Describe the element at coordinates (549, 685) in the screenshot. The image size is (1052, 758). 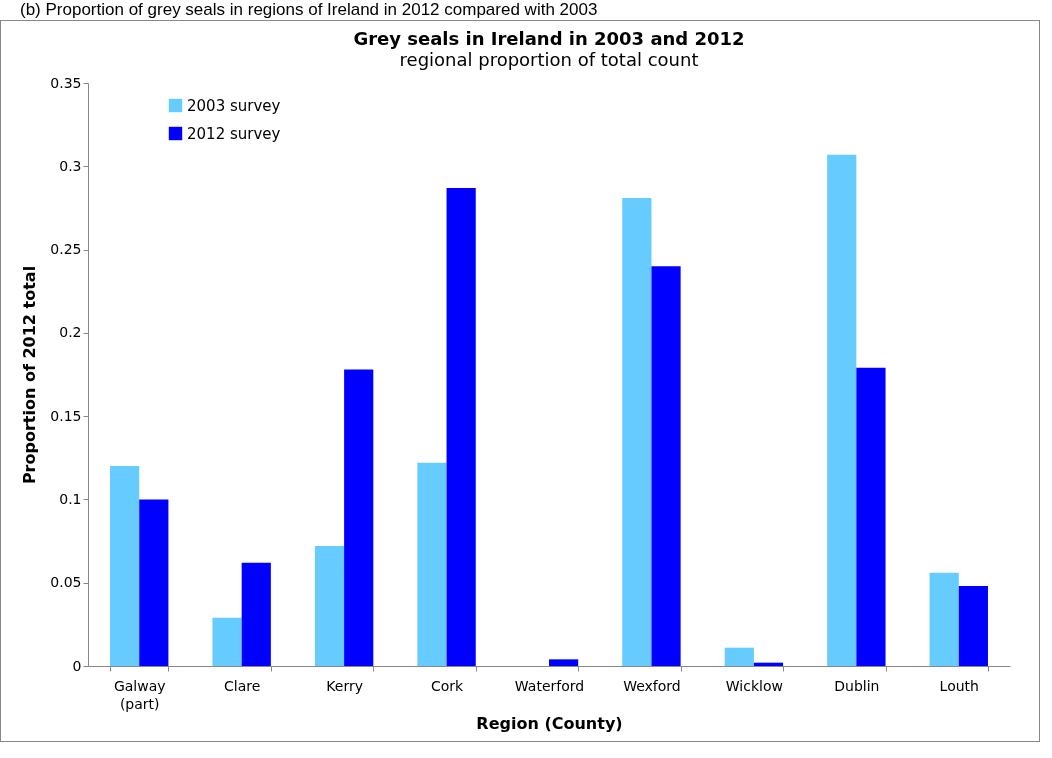
I see `x-tick-label: Waterford` at that location.